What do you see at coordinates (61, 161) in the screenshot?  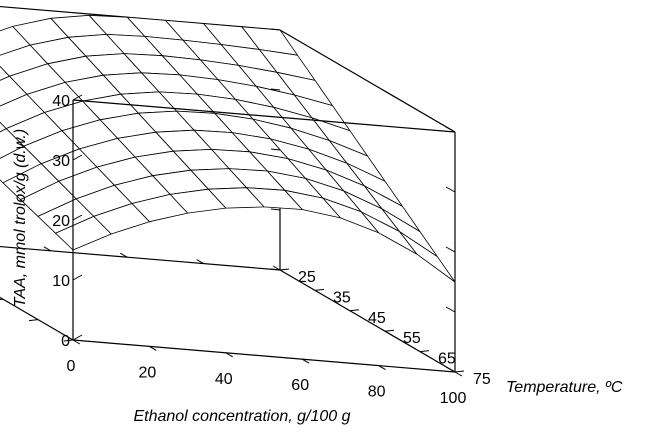 I see `z-tick-label: 30` at bounding box center [61, 161].